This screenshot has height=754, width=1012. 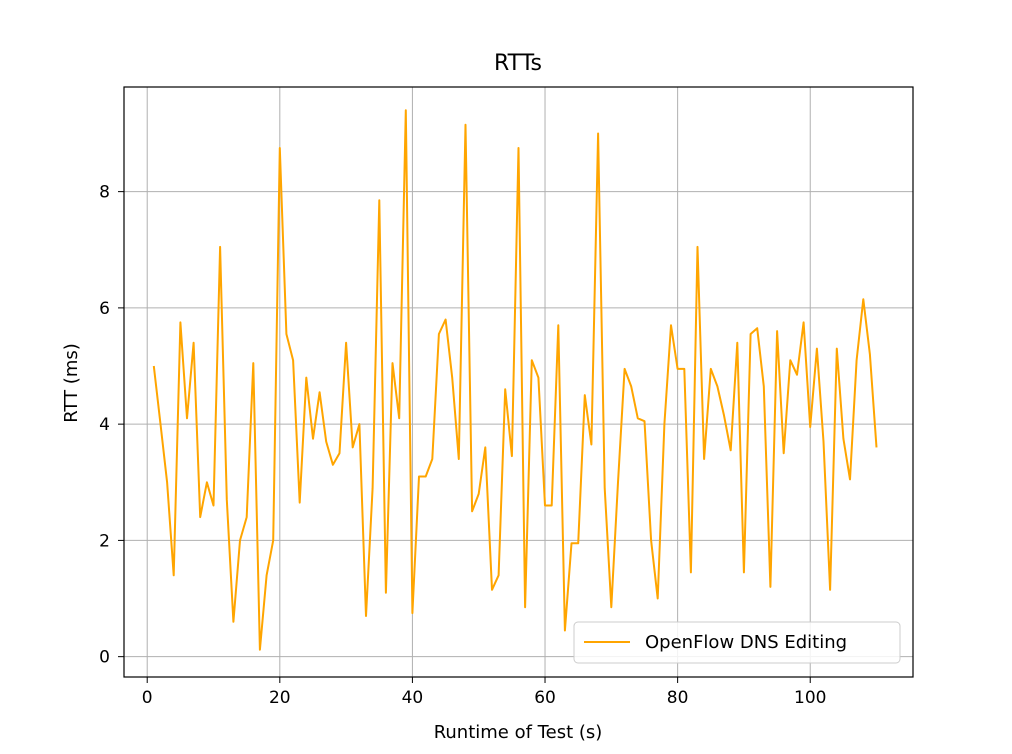 What do you see at coordinates (104, 425) in the screenshot?
I see `y-tick-label: 4` at bounding box center [104, 425].